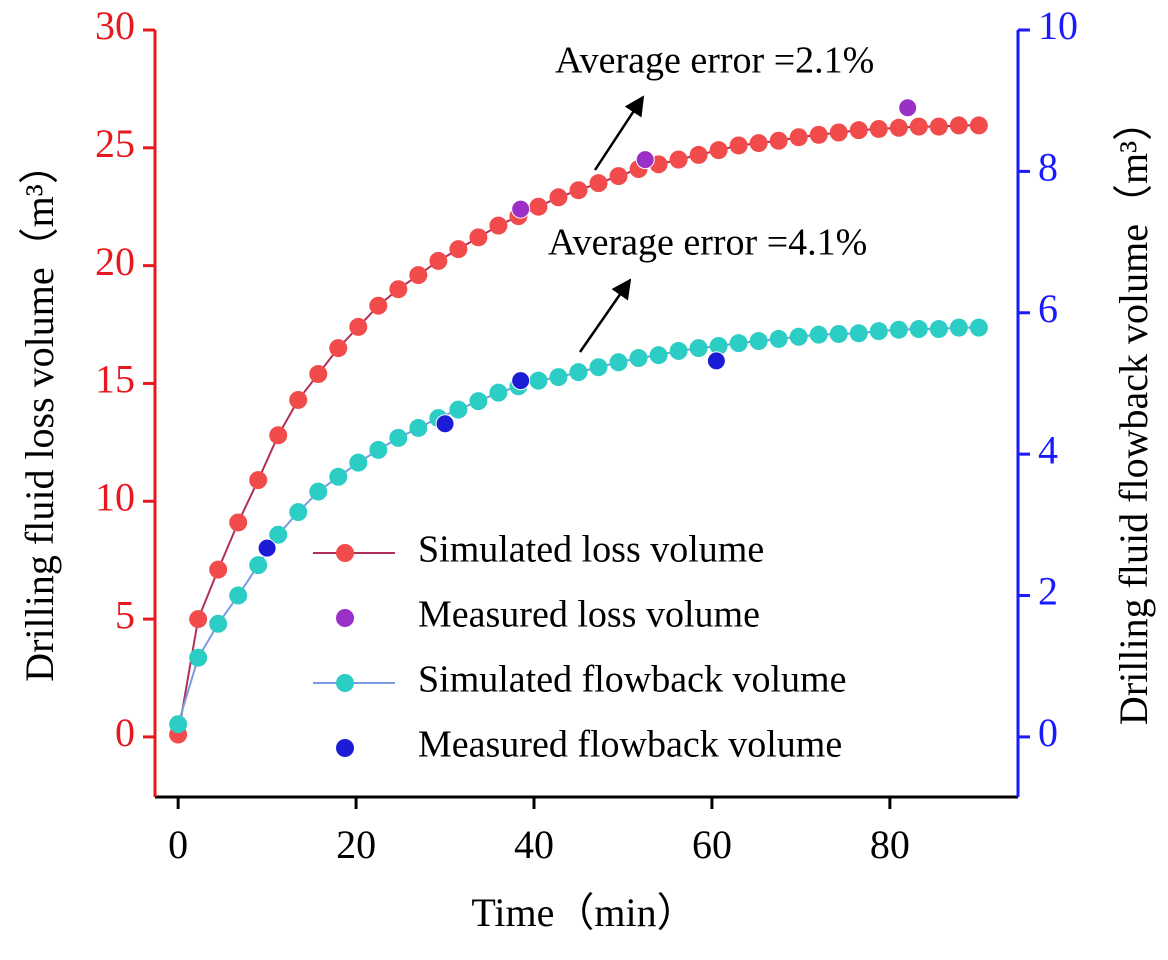 This screenshot has height=960, width=1168. Describe the element at coordinates (714, 61) in the screenshot. I see `annotation: Average error =2.1%` at that location.